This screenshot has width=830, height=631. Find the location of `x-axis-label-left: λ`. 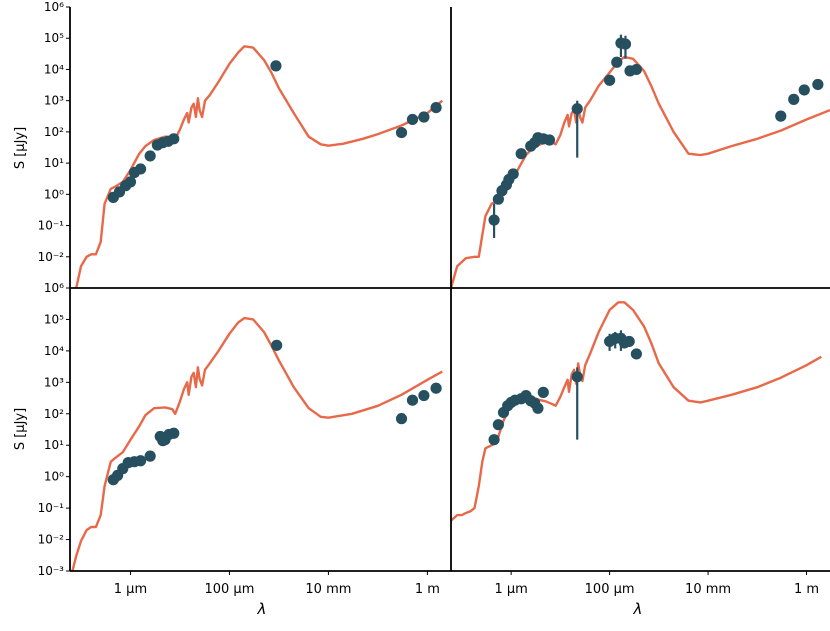

x-axis-label-left: λ is located at coordinates (262, 609).